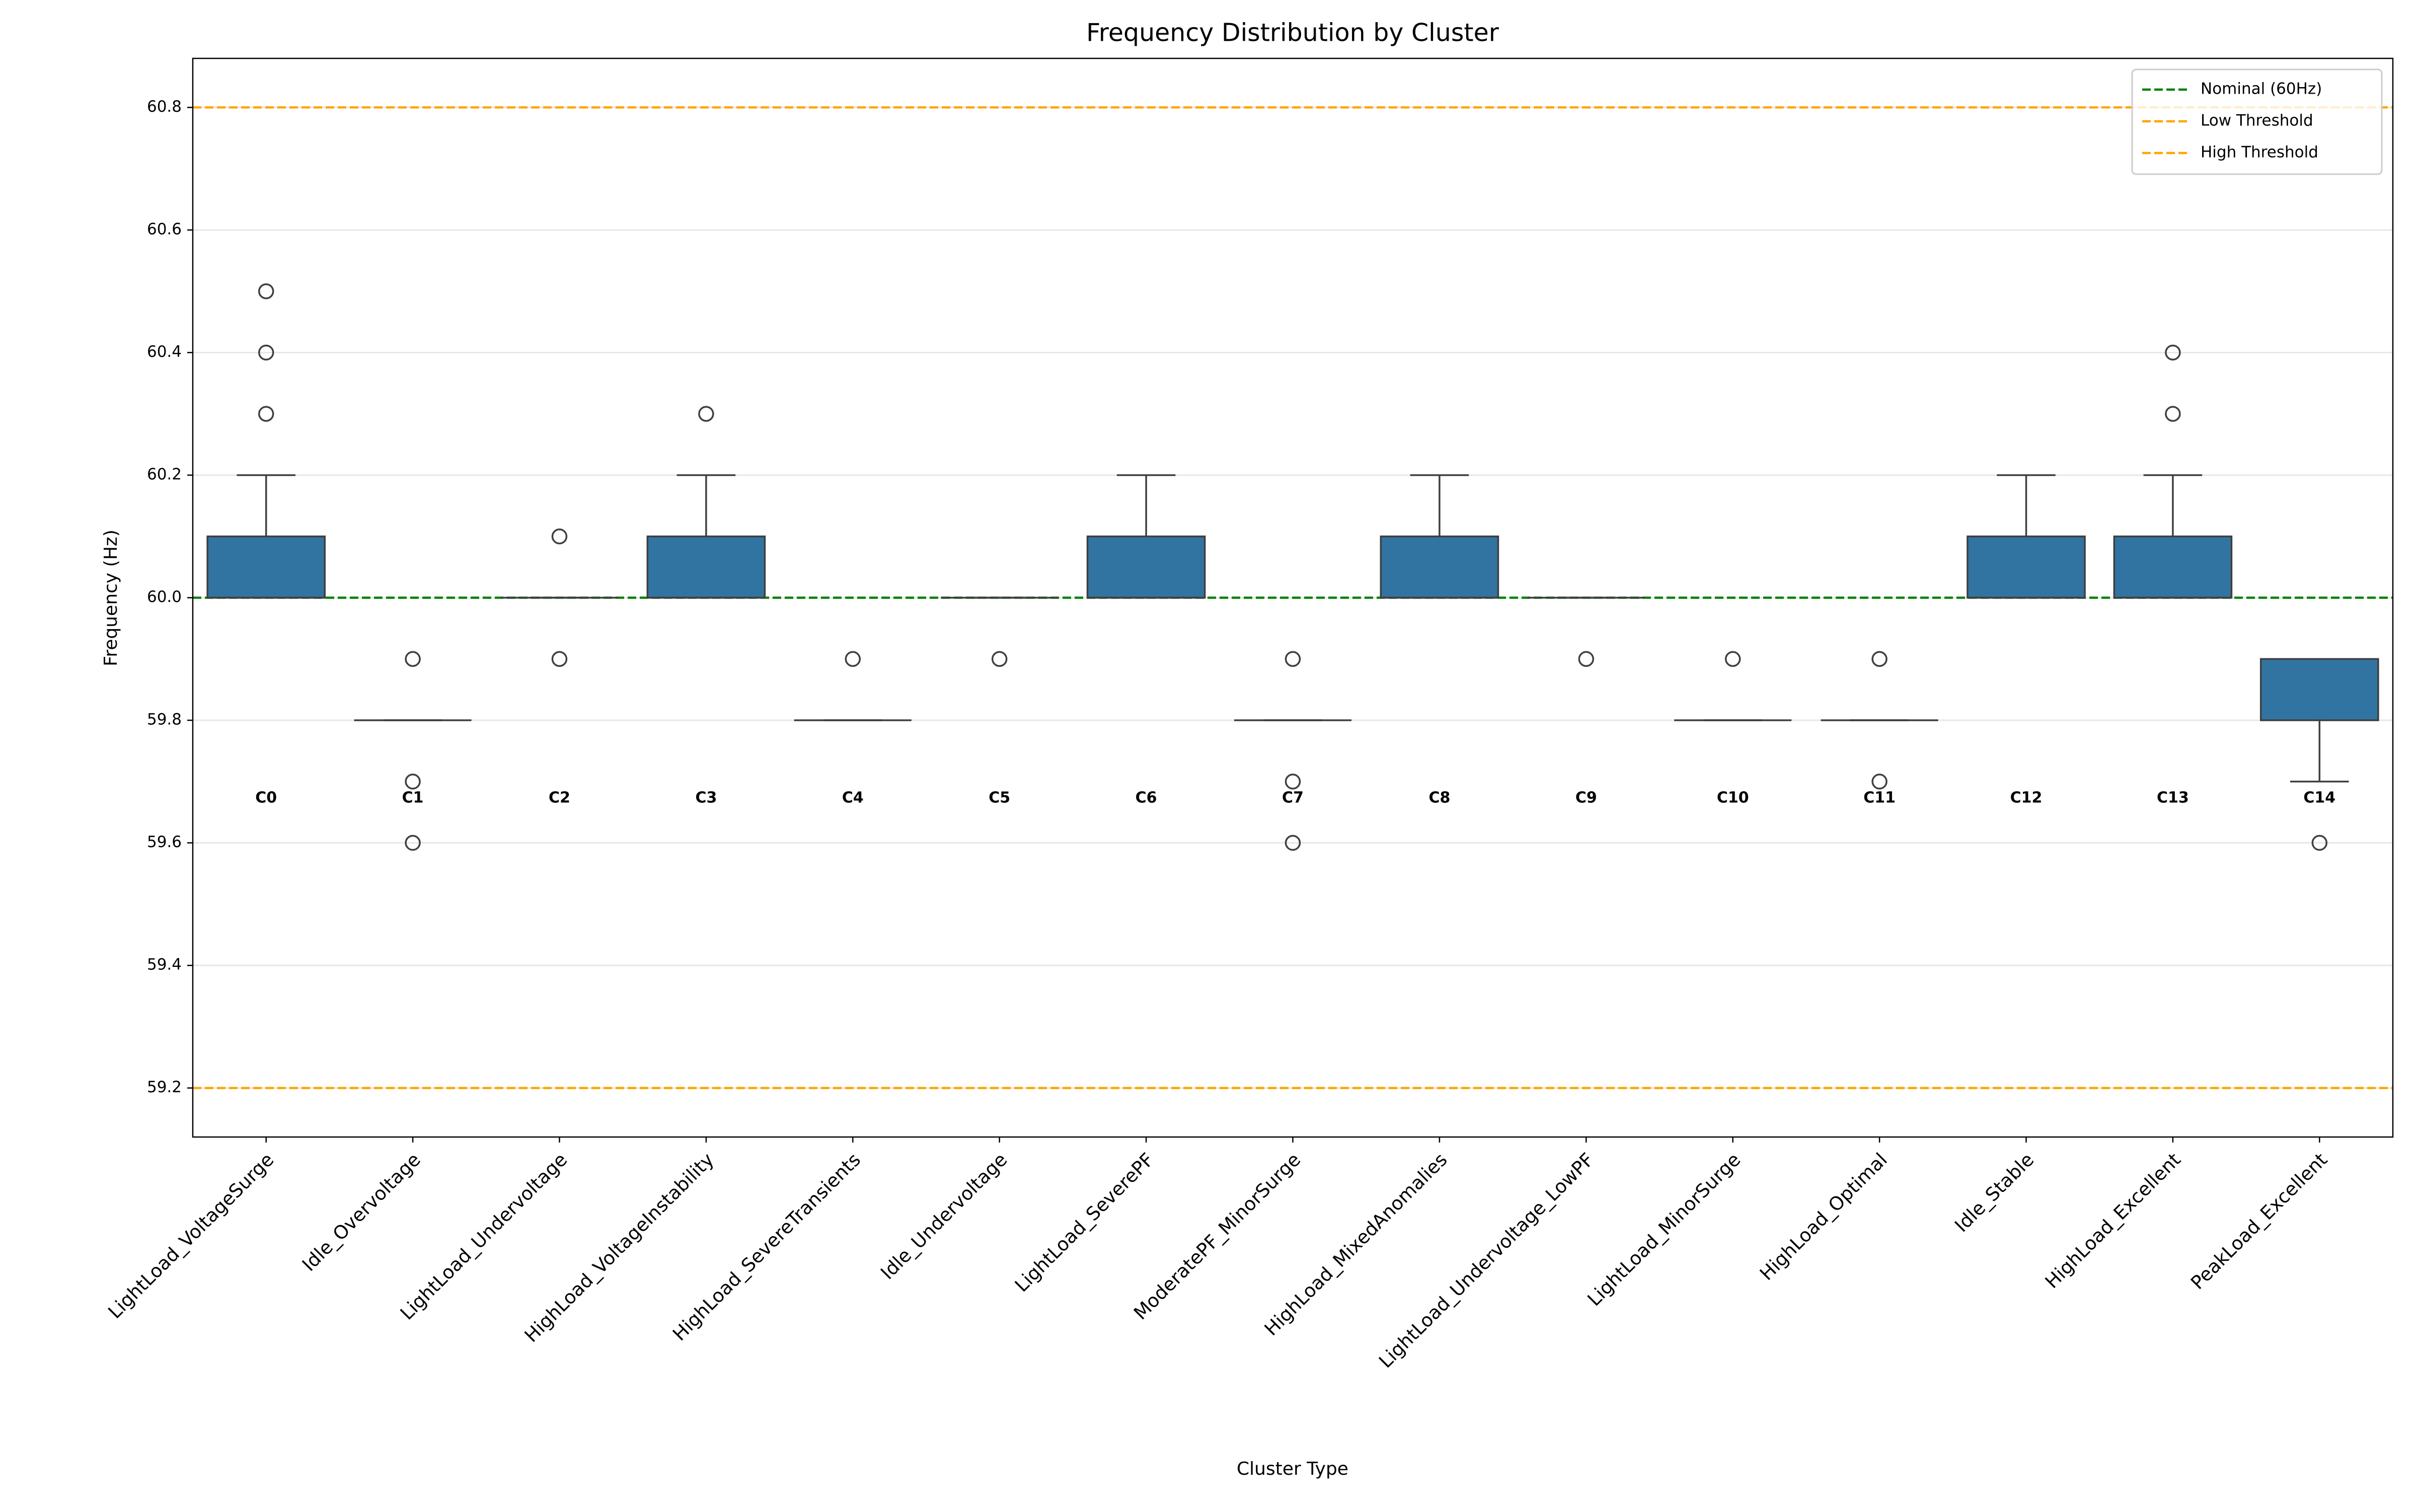  I want to click on legend-box, so click(2257, 121).